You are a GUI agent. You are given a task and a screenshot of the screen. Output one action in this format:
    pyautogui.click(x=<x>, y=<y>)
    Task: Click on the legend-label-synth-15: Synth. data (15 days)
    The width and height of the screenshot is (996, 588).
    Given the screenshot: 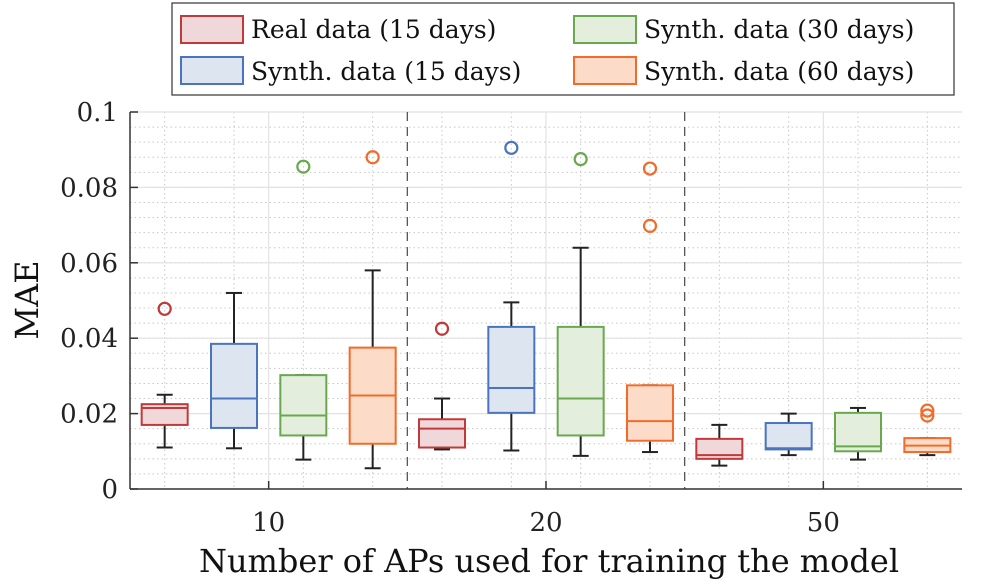 What is the action you would take?
    pyautogui.click(x=386, y=71)
    